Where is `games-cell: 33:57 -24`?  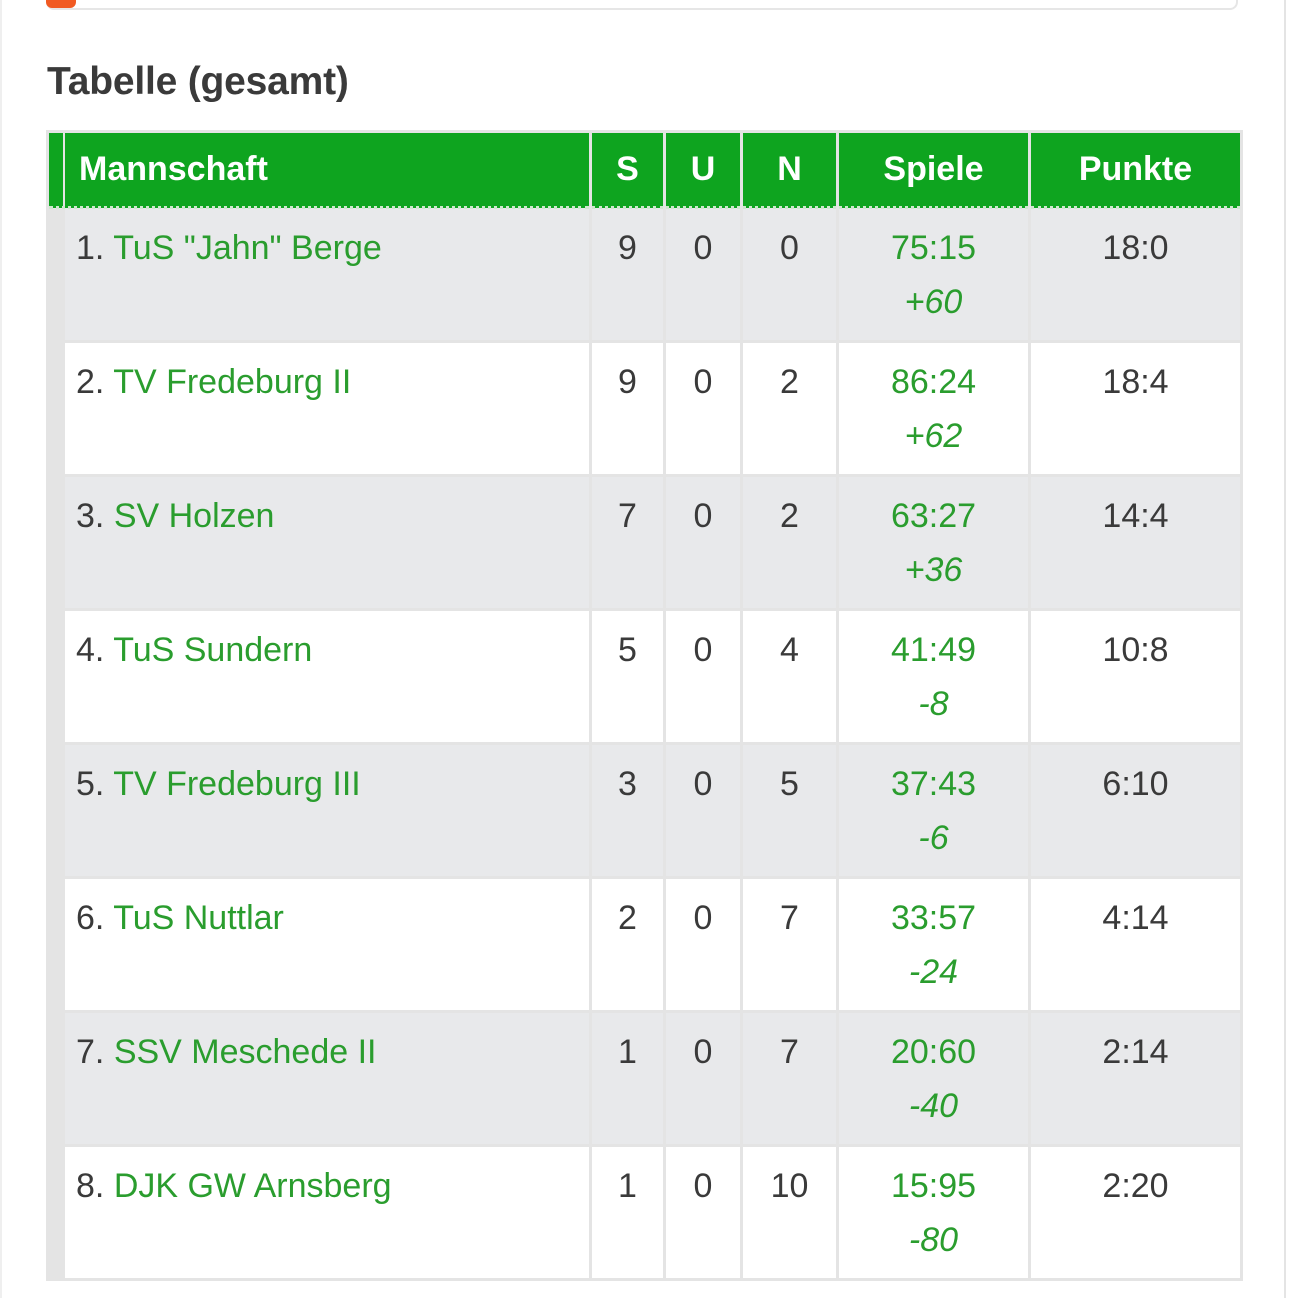
games-cell: 33:57 -24 is located at coordinates (934, 945).